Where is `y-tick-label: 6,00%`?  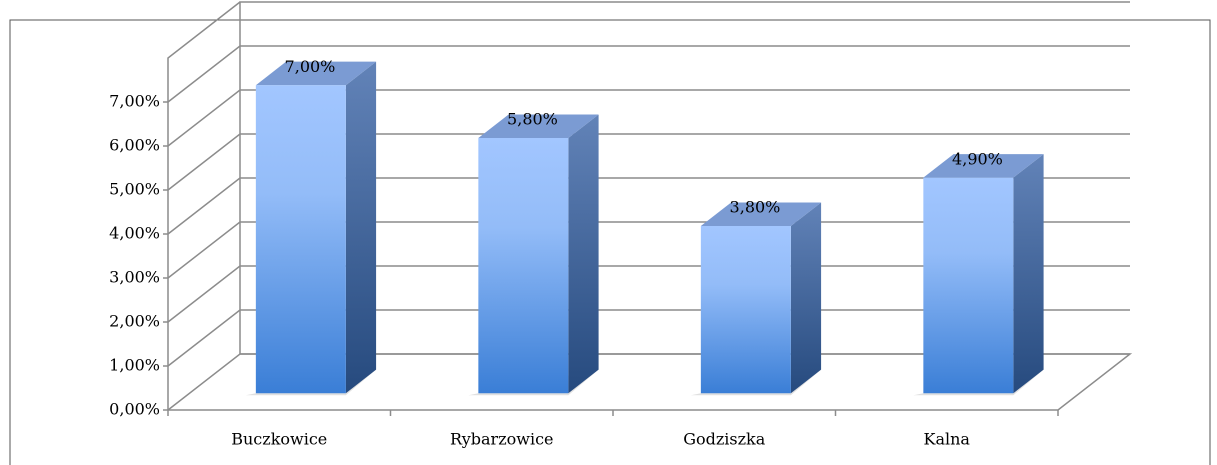
y-tick-label: 6,00% is located at coordinates (134, 145).